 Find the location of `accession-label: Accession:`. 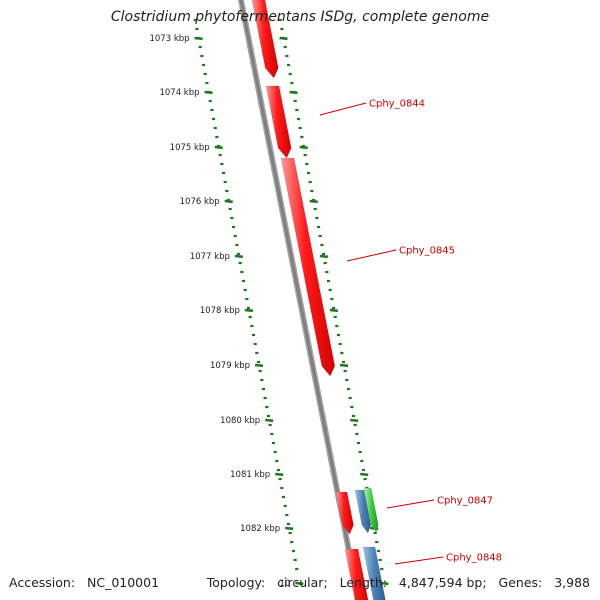

accession-label: Accession: is located at coordinates (42, 582).